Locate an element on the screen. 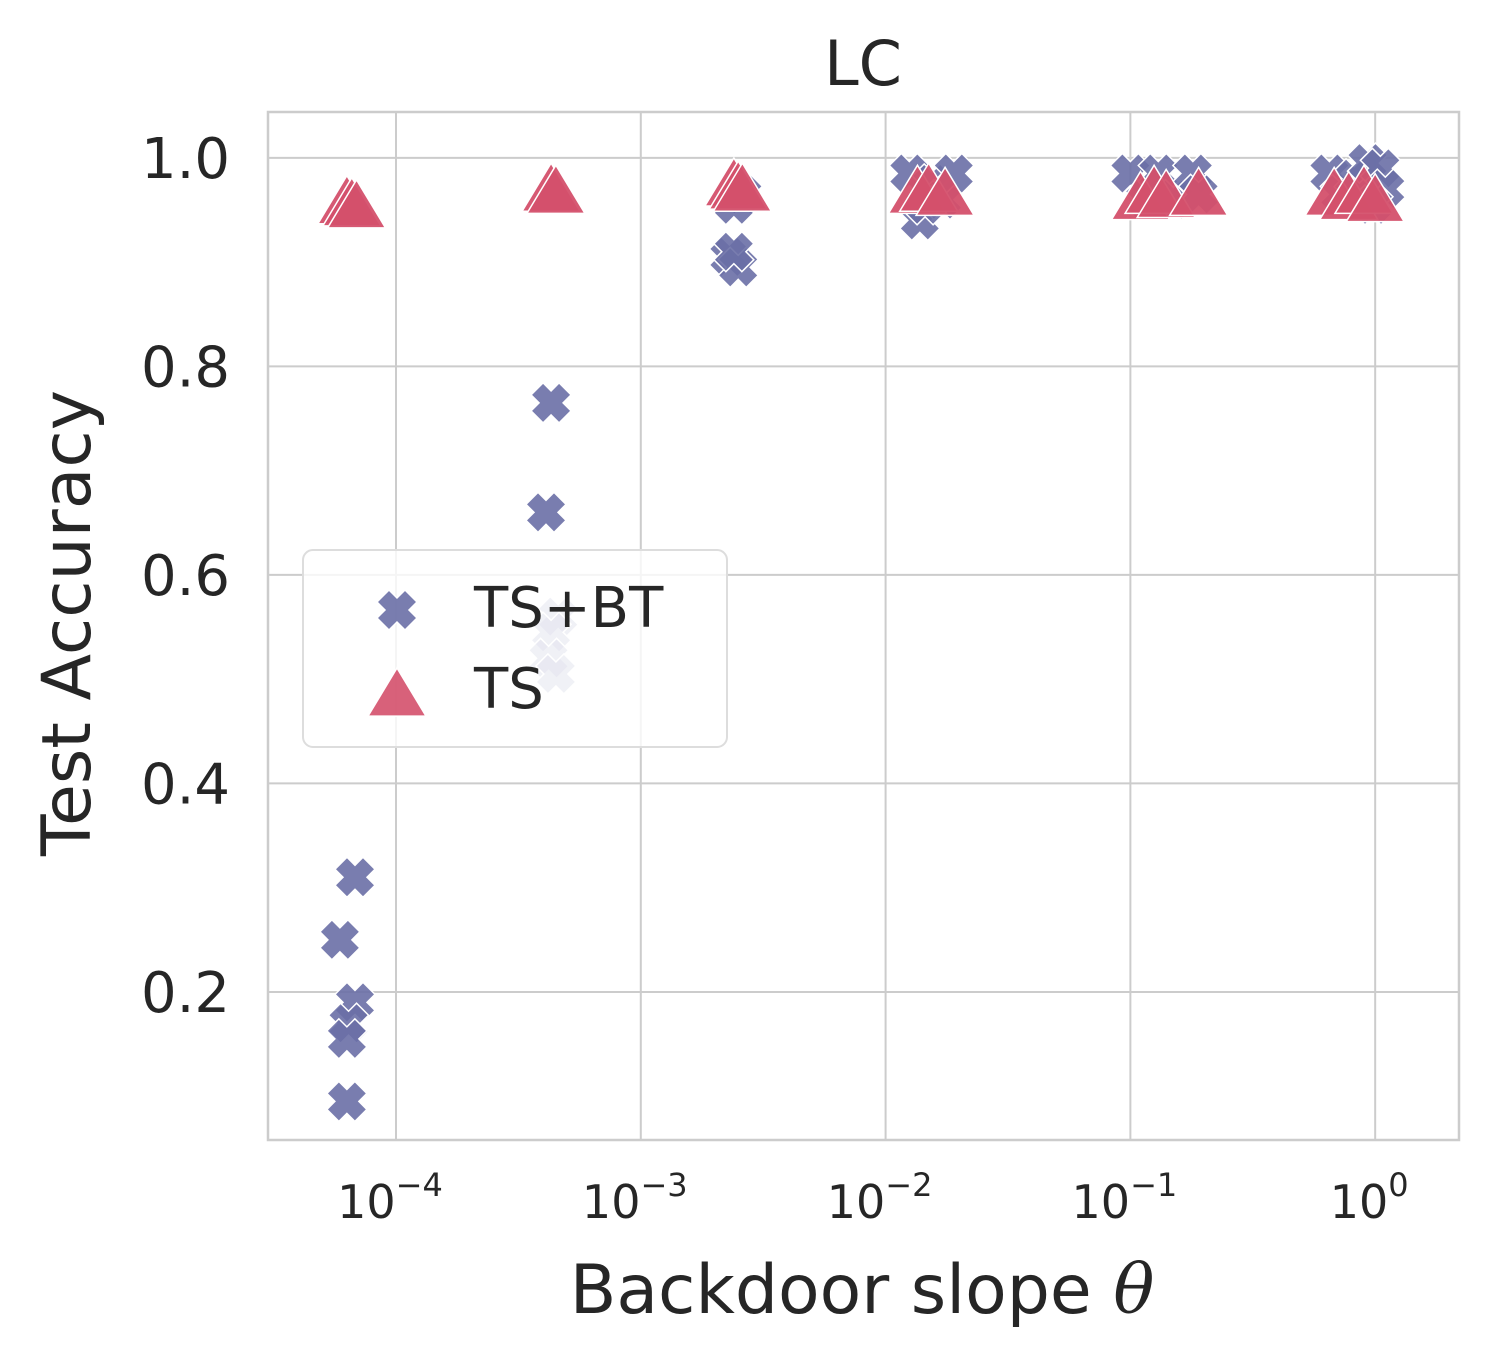  x-tick-label-4: 10⁰ is located at coordinates (1369, 1197).